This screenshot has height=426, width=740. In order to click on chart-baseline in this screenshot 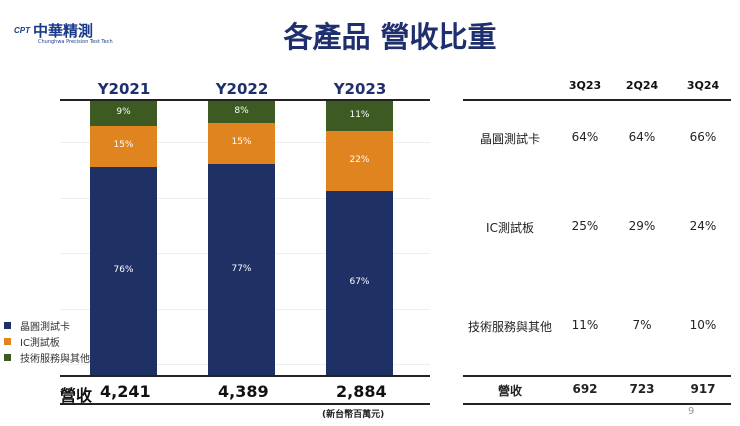, I will do `click(245, 376)`.